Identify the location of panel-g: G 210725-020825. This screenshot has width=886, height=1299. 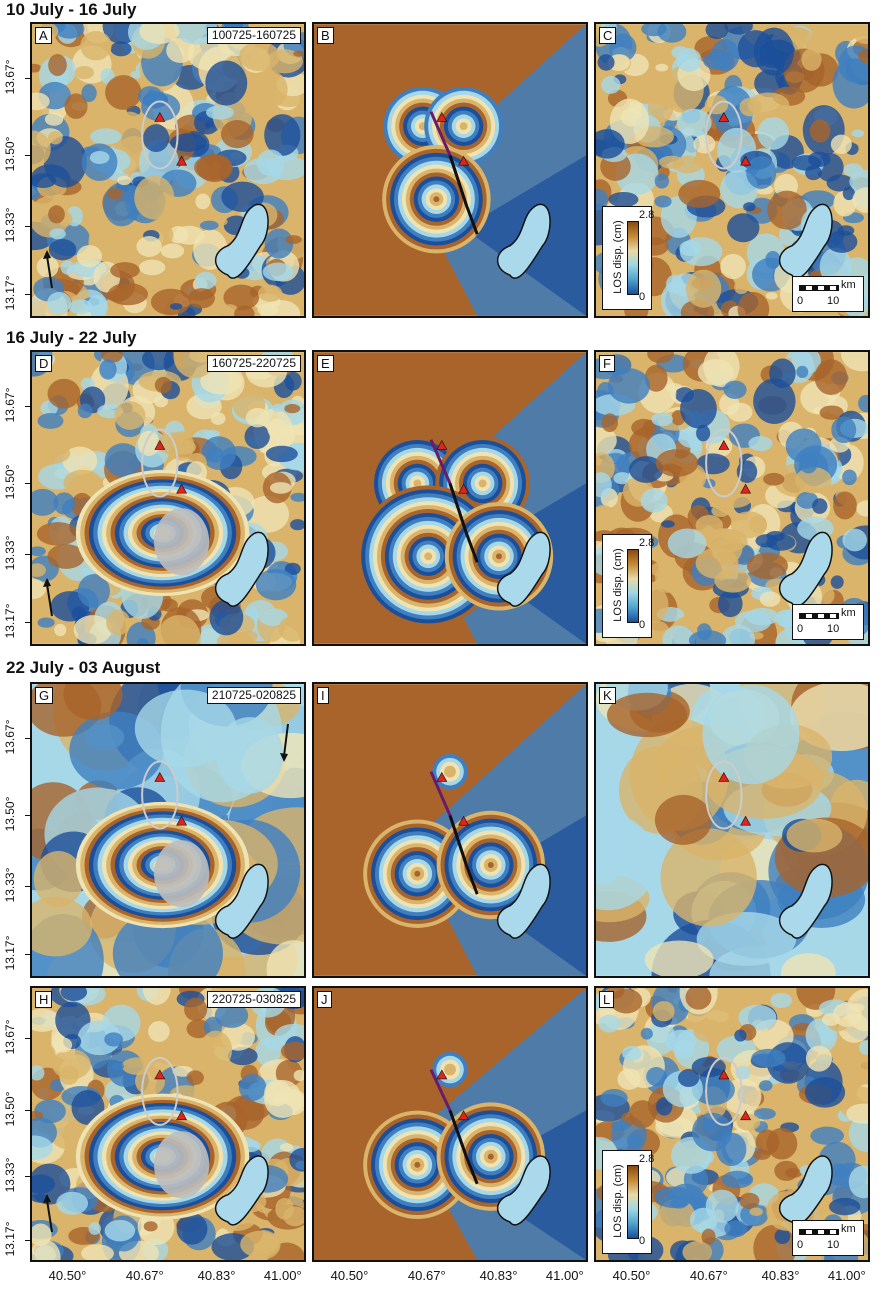
(168, 830).